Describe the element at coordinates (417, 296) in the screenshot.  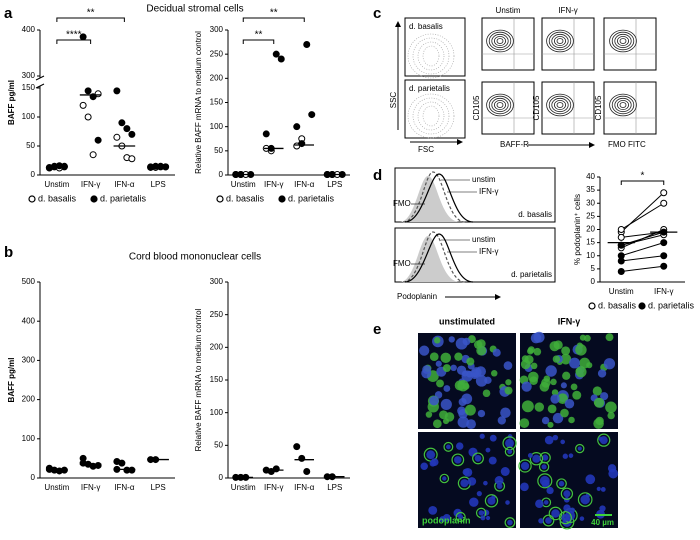
I see `axis-label: Podoplanin` at that location.